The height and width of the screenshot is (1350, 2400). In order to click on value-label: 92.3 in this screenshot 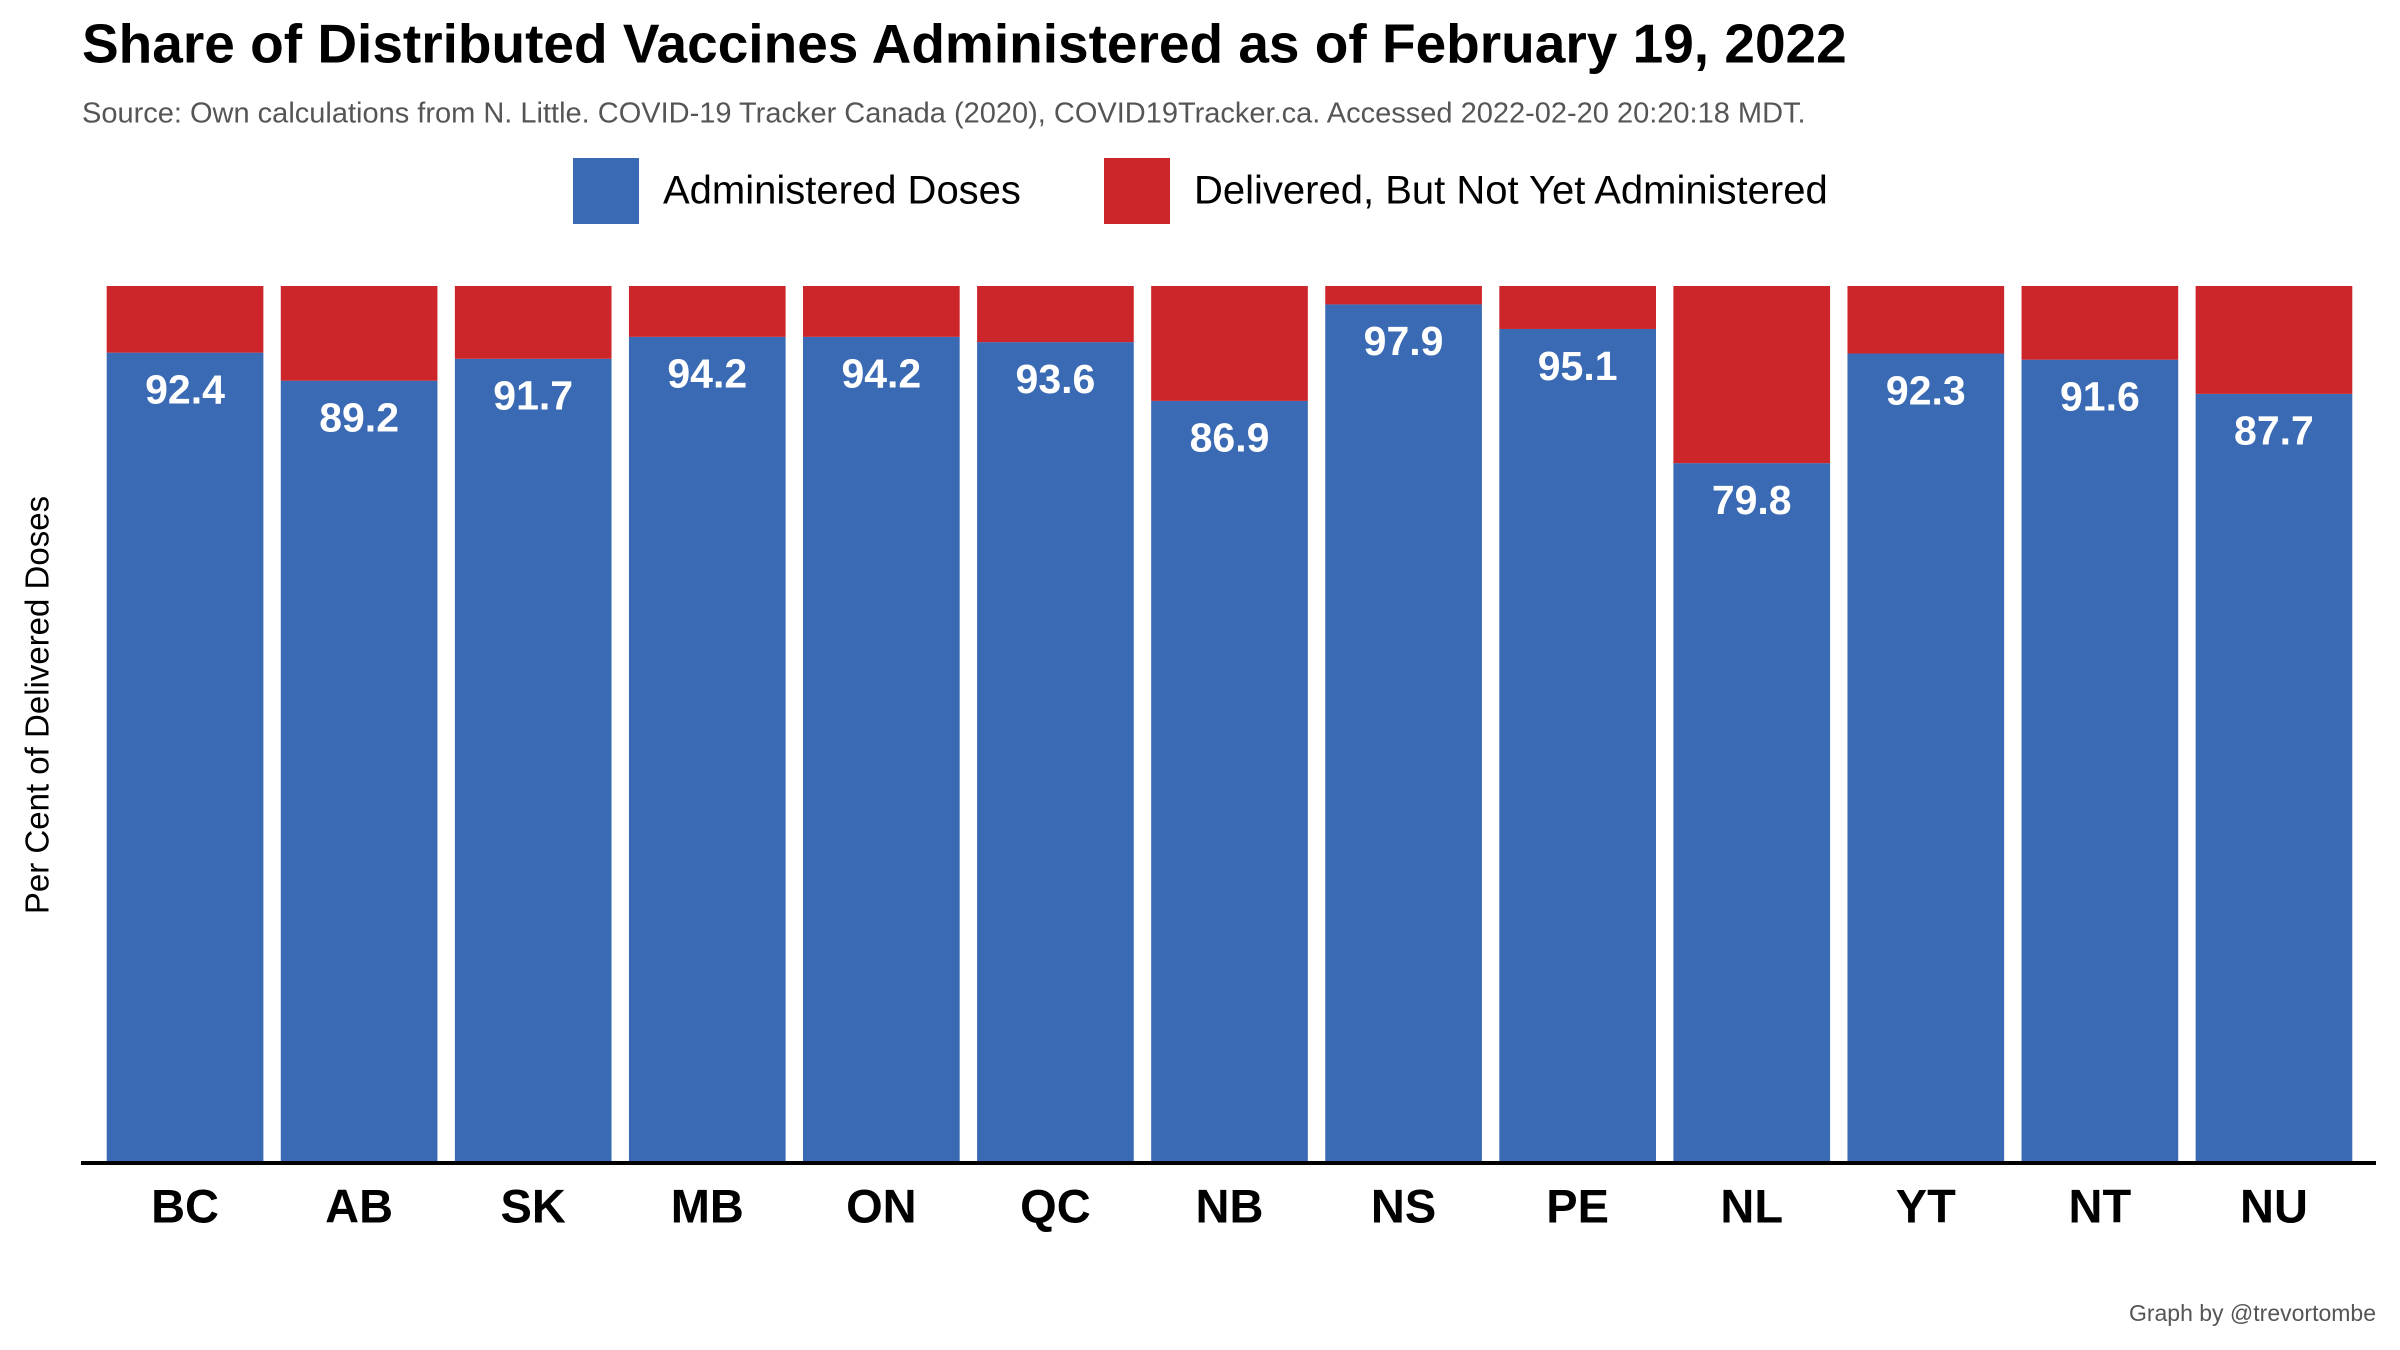, I will do `click(1926, 390)`.